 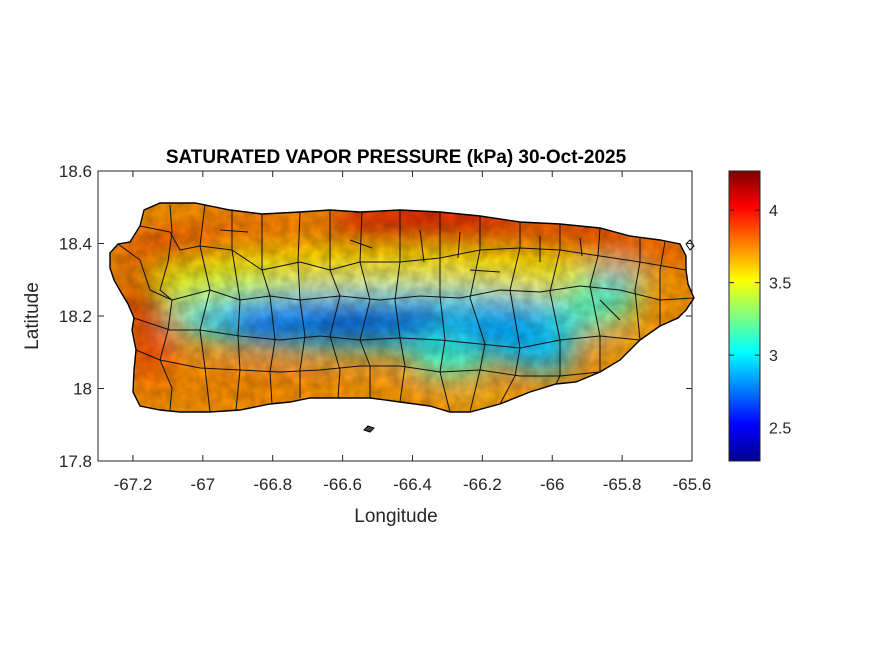 I want to click on x-tick-label: -67, so click(x=203, y=484).